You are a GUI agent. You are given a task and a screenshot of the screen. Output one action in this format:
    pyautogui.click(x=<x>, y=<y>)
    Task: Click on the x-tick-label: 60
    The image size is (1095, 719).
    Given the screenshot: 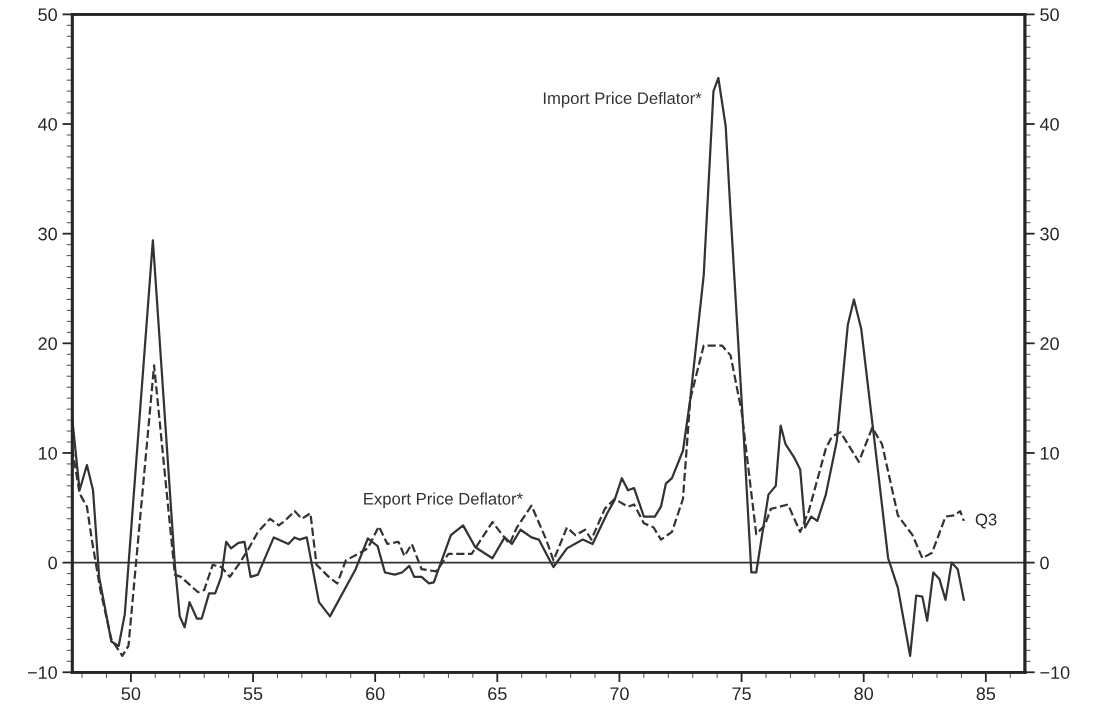 What is the action you would take?
    pyautogui.click(x=375, y=694)
    